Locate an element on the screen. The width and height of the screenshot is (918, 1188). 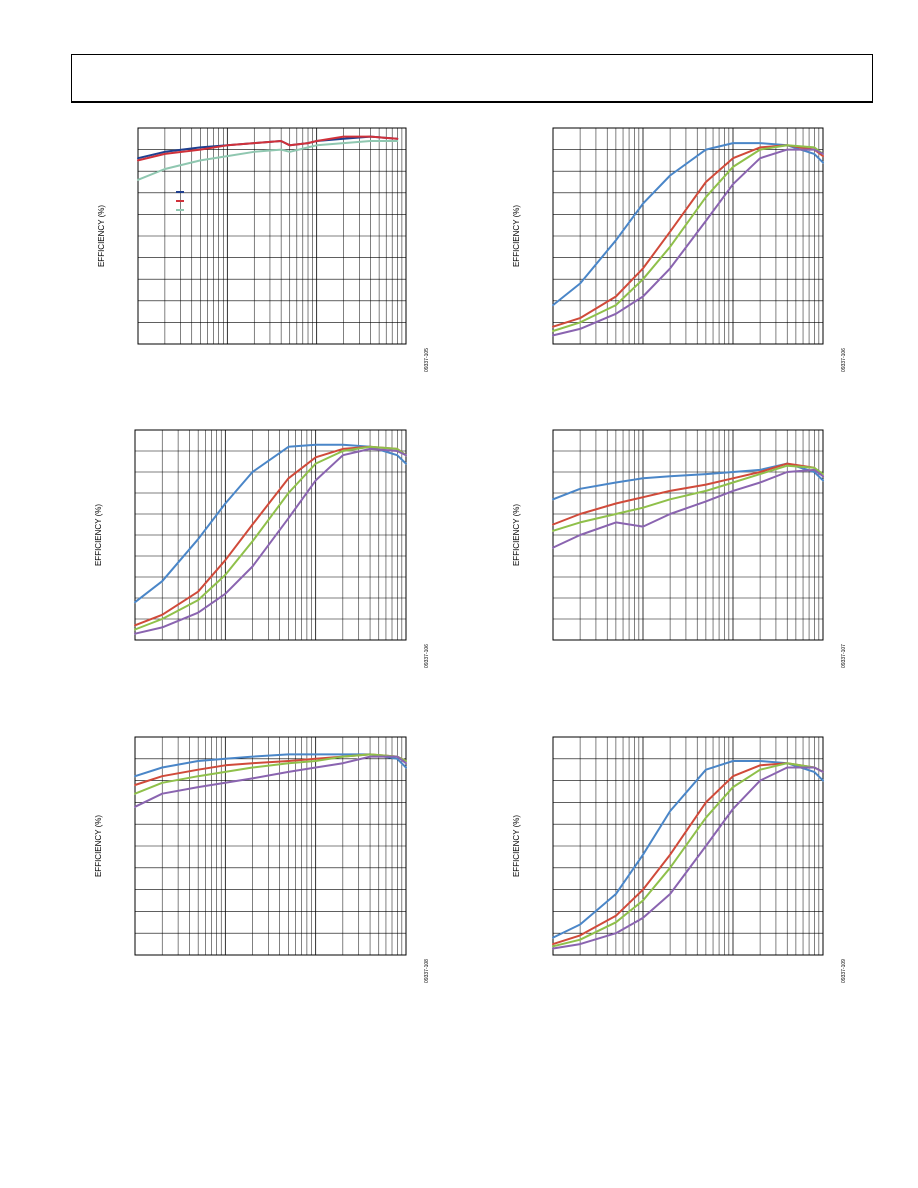
page-header-box is located at coordinates (472, 78).